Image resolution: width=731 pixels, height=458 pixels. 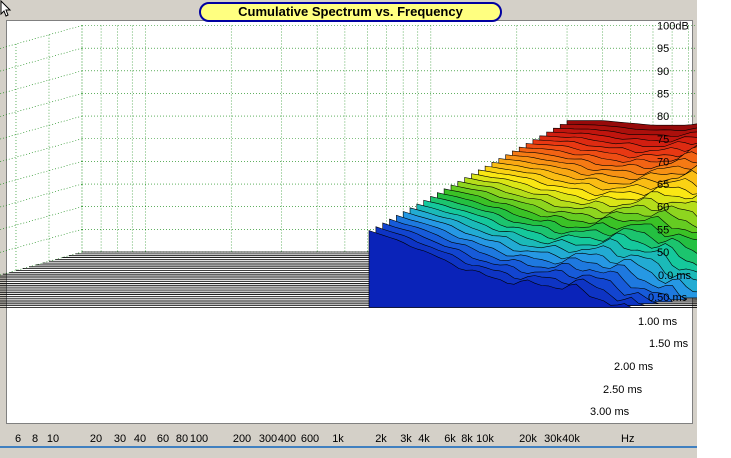 I want to click on db-axis-labels: 100dB 95 90 85 80 75 70 65 60 55 50, so click(x=673, y=140).